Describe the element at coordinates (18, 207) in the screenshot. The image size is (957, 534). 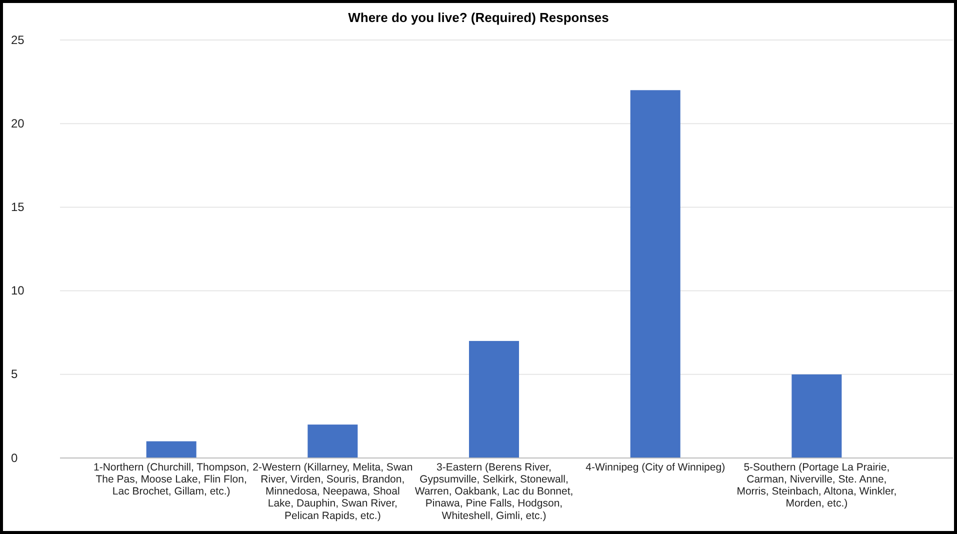
I see `y-tick-label: 15` at that location.